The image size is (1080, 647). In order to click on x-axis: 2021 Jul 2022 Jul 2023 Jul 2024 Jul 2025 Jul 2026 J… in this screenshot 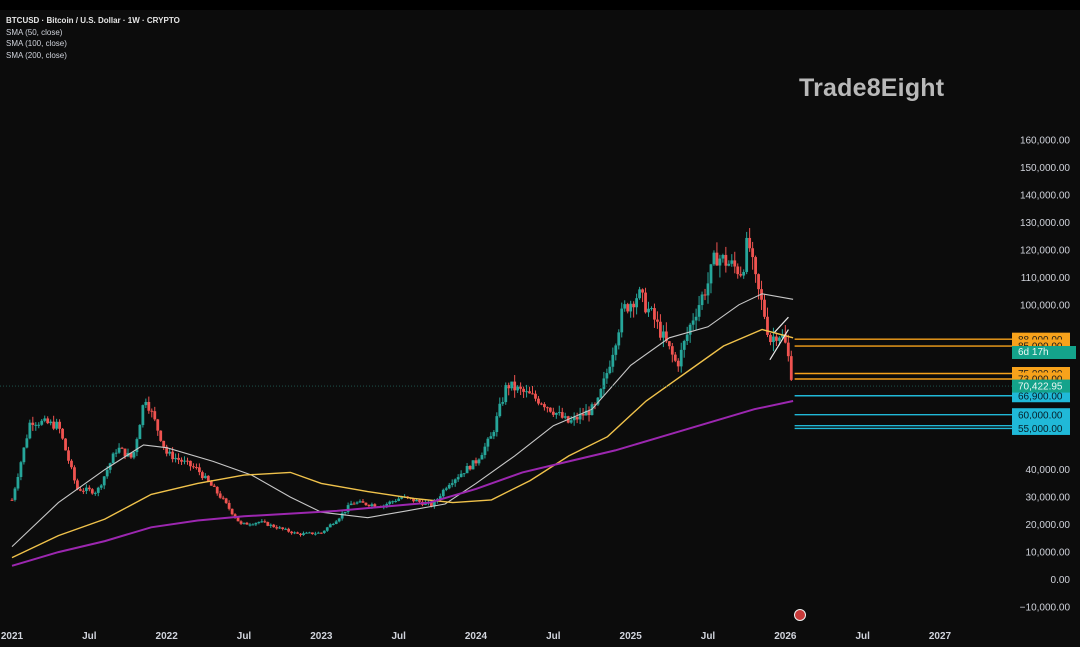, I will do `click(476, 636)`.